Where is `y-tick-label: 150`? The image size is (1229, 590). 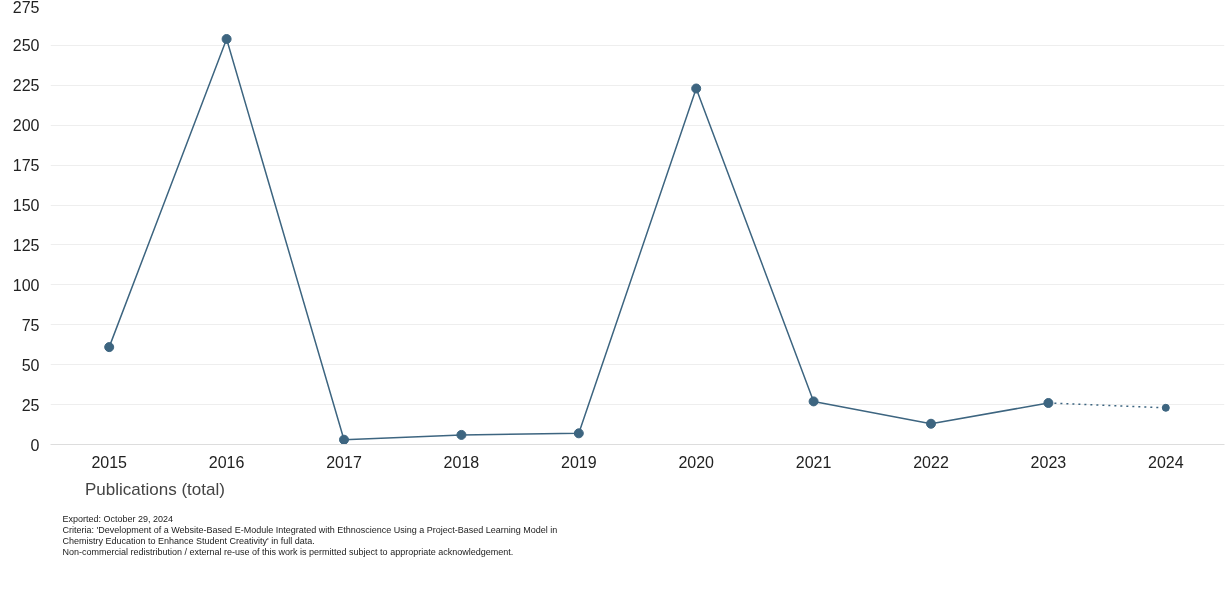 y-tick-label: 150 is located at coordinates (26, 206).